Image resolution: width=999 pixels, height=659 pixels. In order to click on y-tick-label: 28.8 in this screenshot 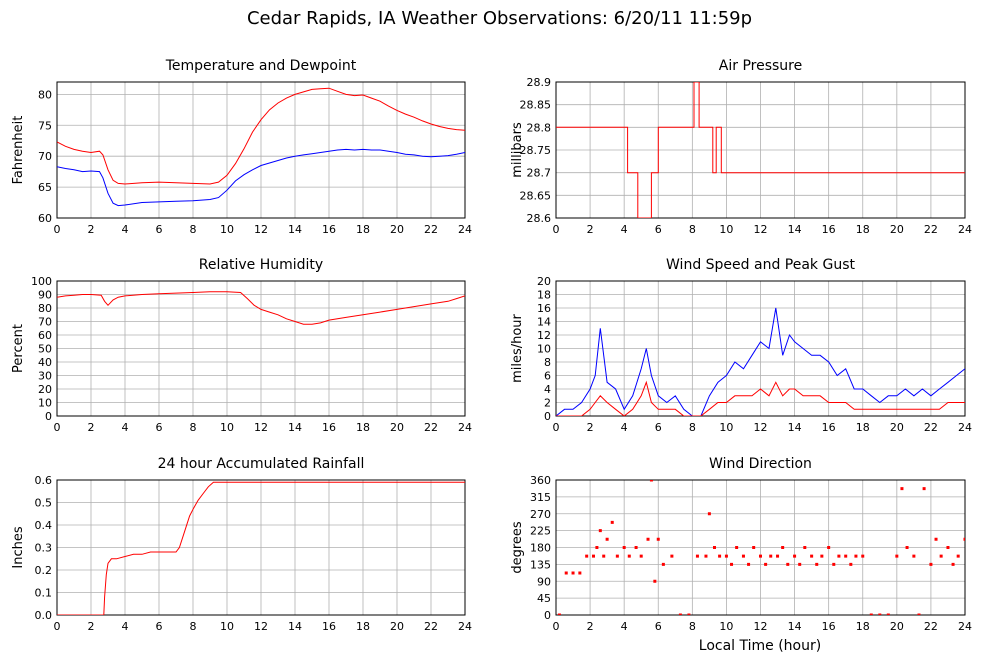, I will do `click(539, 127)`.